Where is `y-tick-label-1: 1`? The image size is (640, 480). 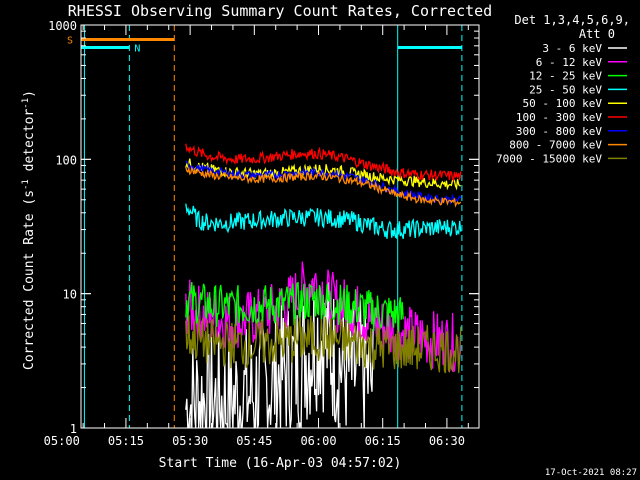
y-tick-label-1: 1 is located at coordinates (73, 429).